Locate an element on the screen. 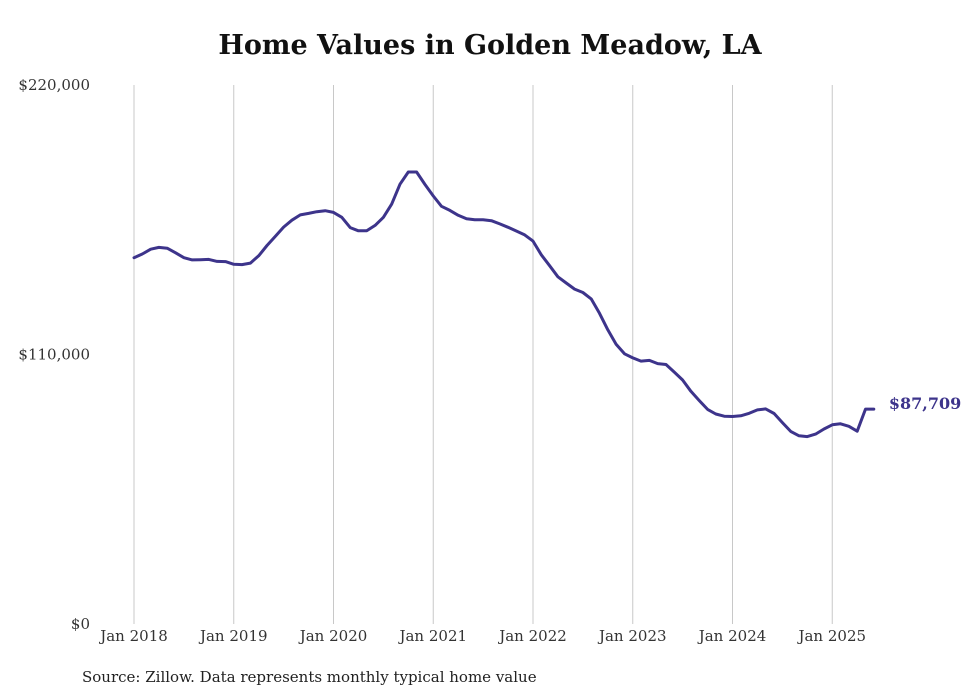 This screenshot has width=980, height=699. chart-title: Home Values in Golden Meadow, LA is located at coordinates (490, 45).